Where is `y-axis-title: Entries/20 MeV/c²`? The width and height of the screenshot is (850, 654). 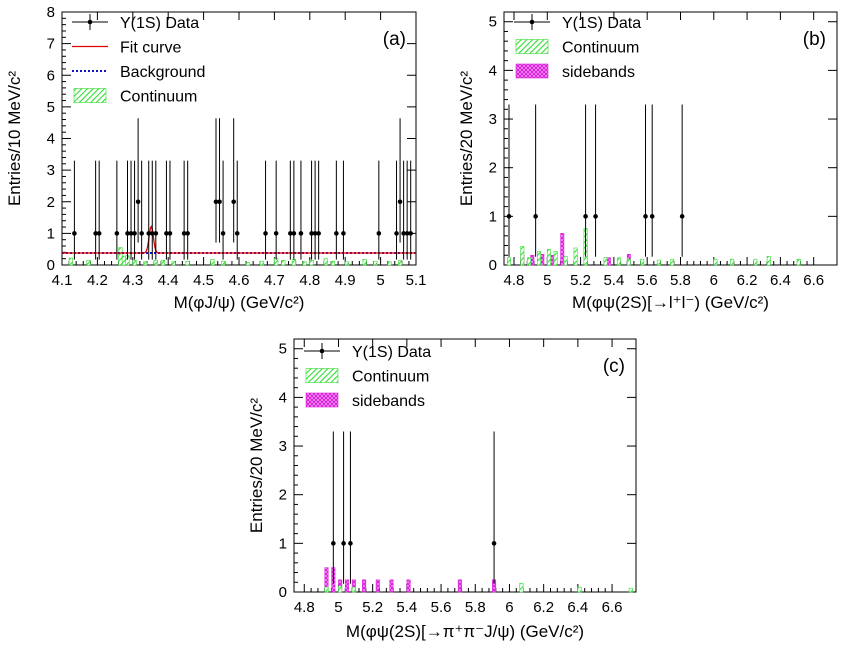
y-axis-title: Entries/20 MeV/c² is located at coordinates (466, 138).